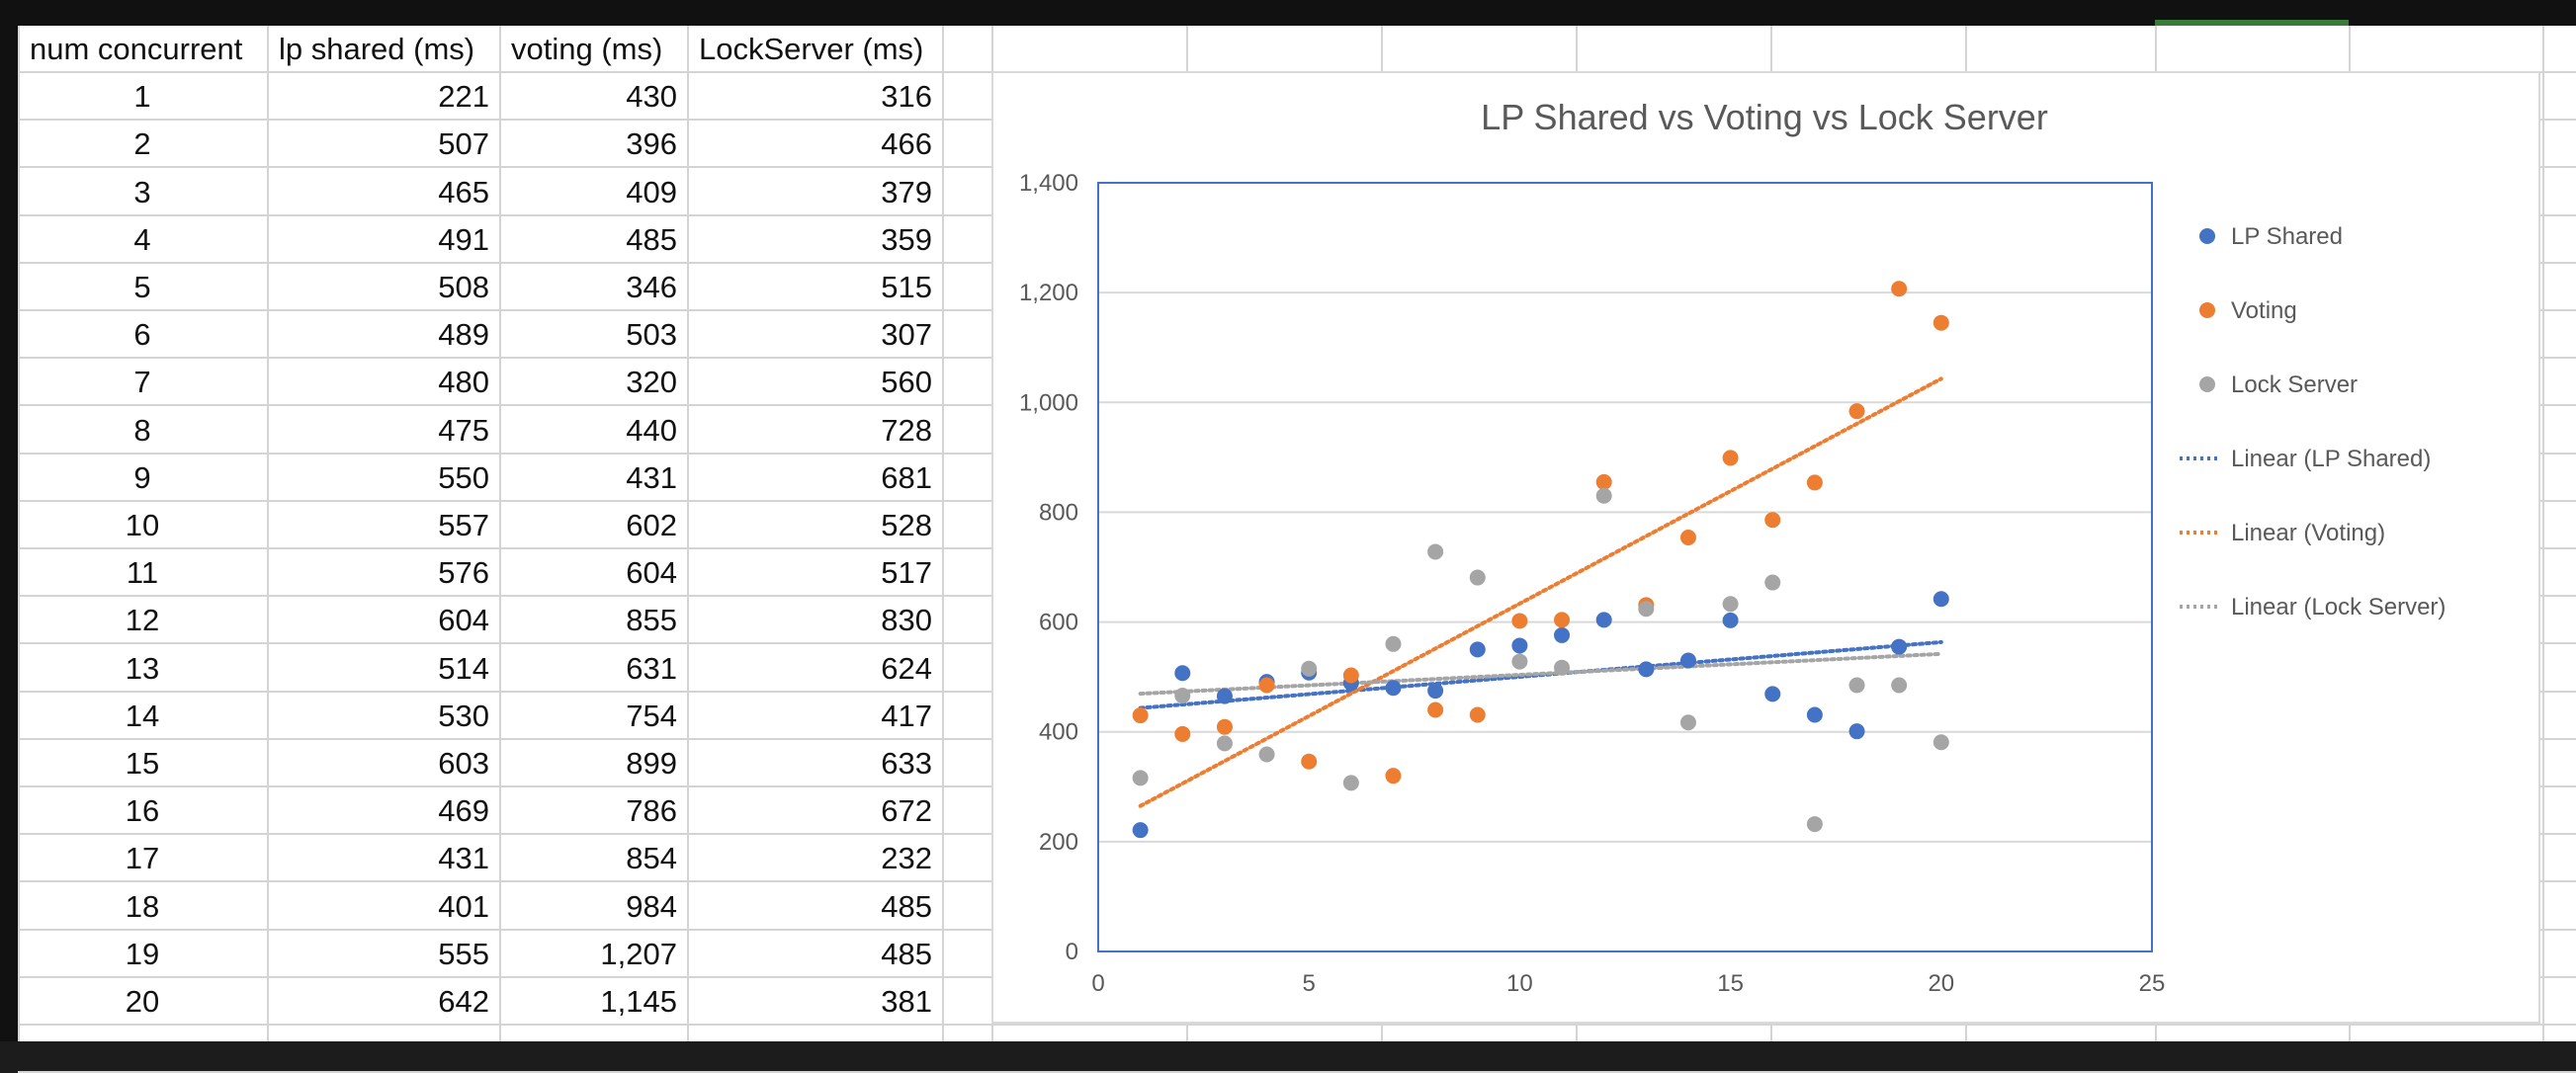 The width and height of the screenshot is (2576, 1073). What do you see at coordinates (463, 716) in the screenshot?
I see `table-cell: 530` at bounding box center [463, 716].